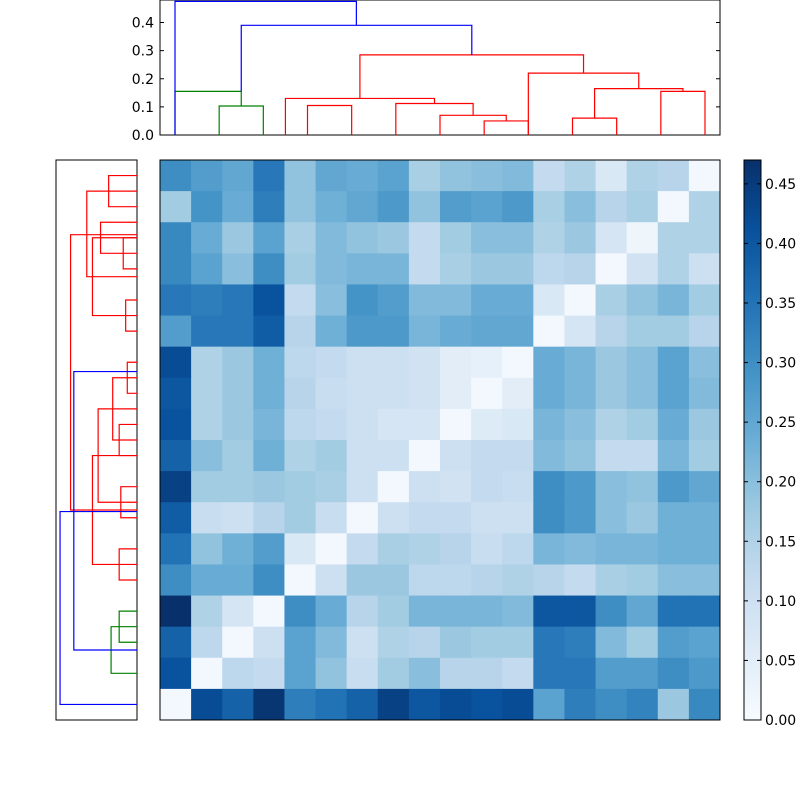 The image size is (800, 800). Describe the element at coordinates (143, 24) in the screenshot. I see `top-y-tick-label: 0.4` at that location.